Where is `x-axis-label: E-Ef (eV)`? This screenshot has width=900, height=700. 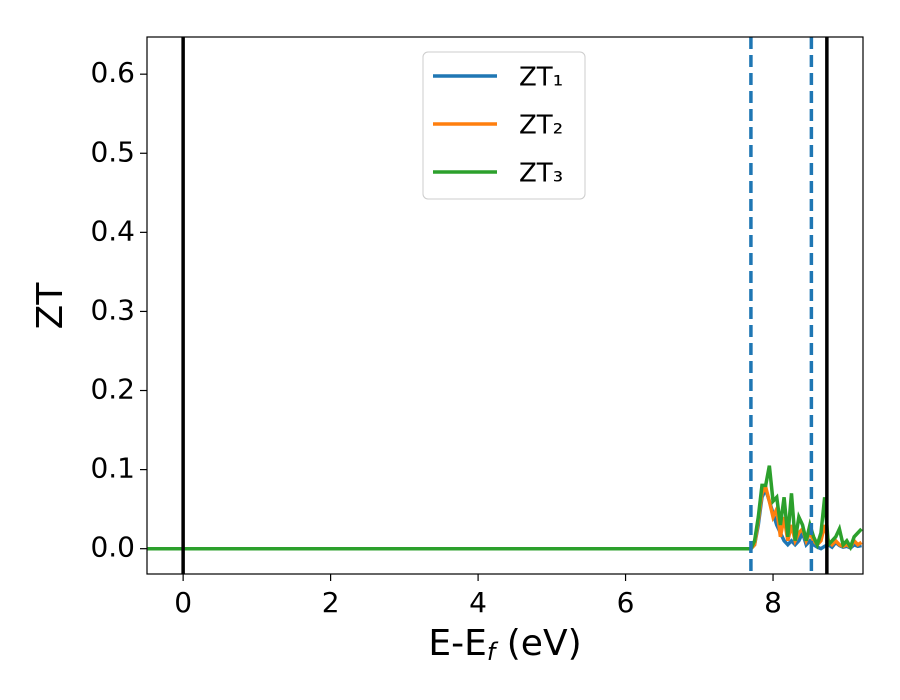
x-axis-label: E-Ef (eV) is located at coordinates (504, 644).